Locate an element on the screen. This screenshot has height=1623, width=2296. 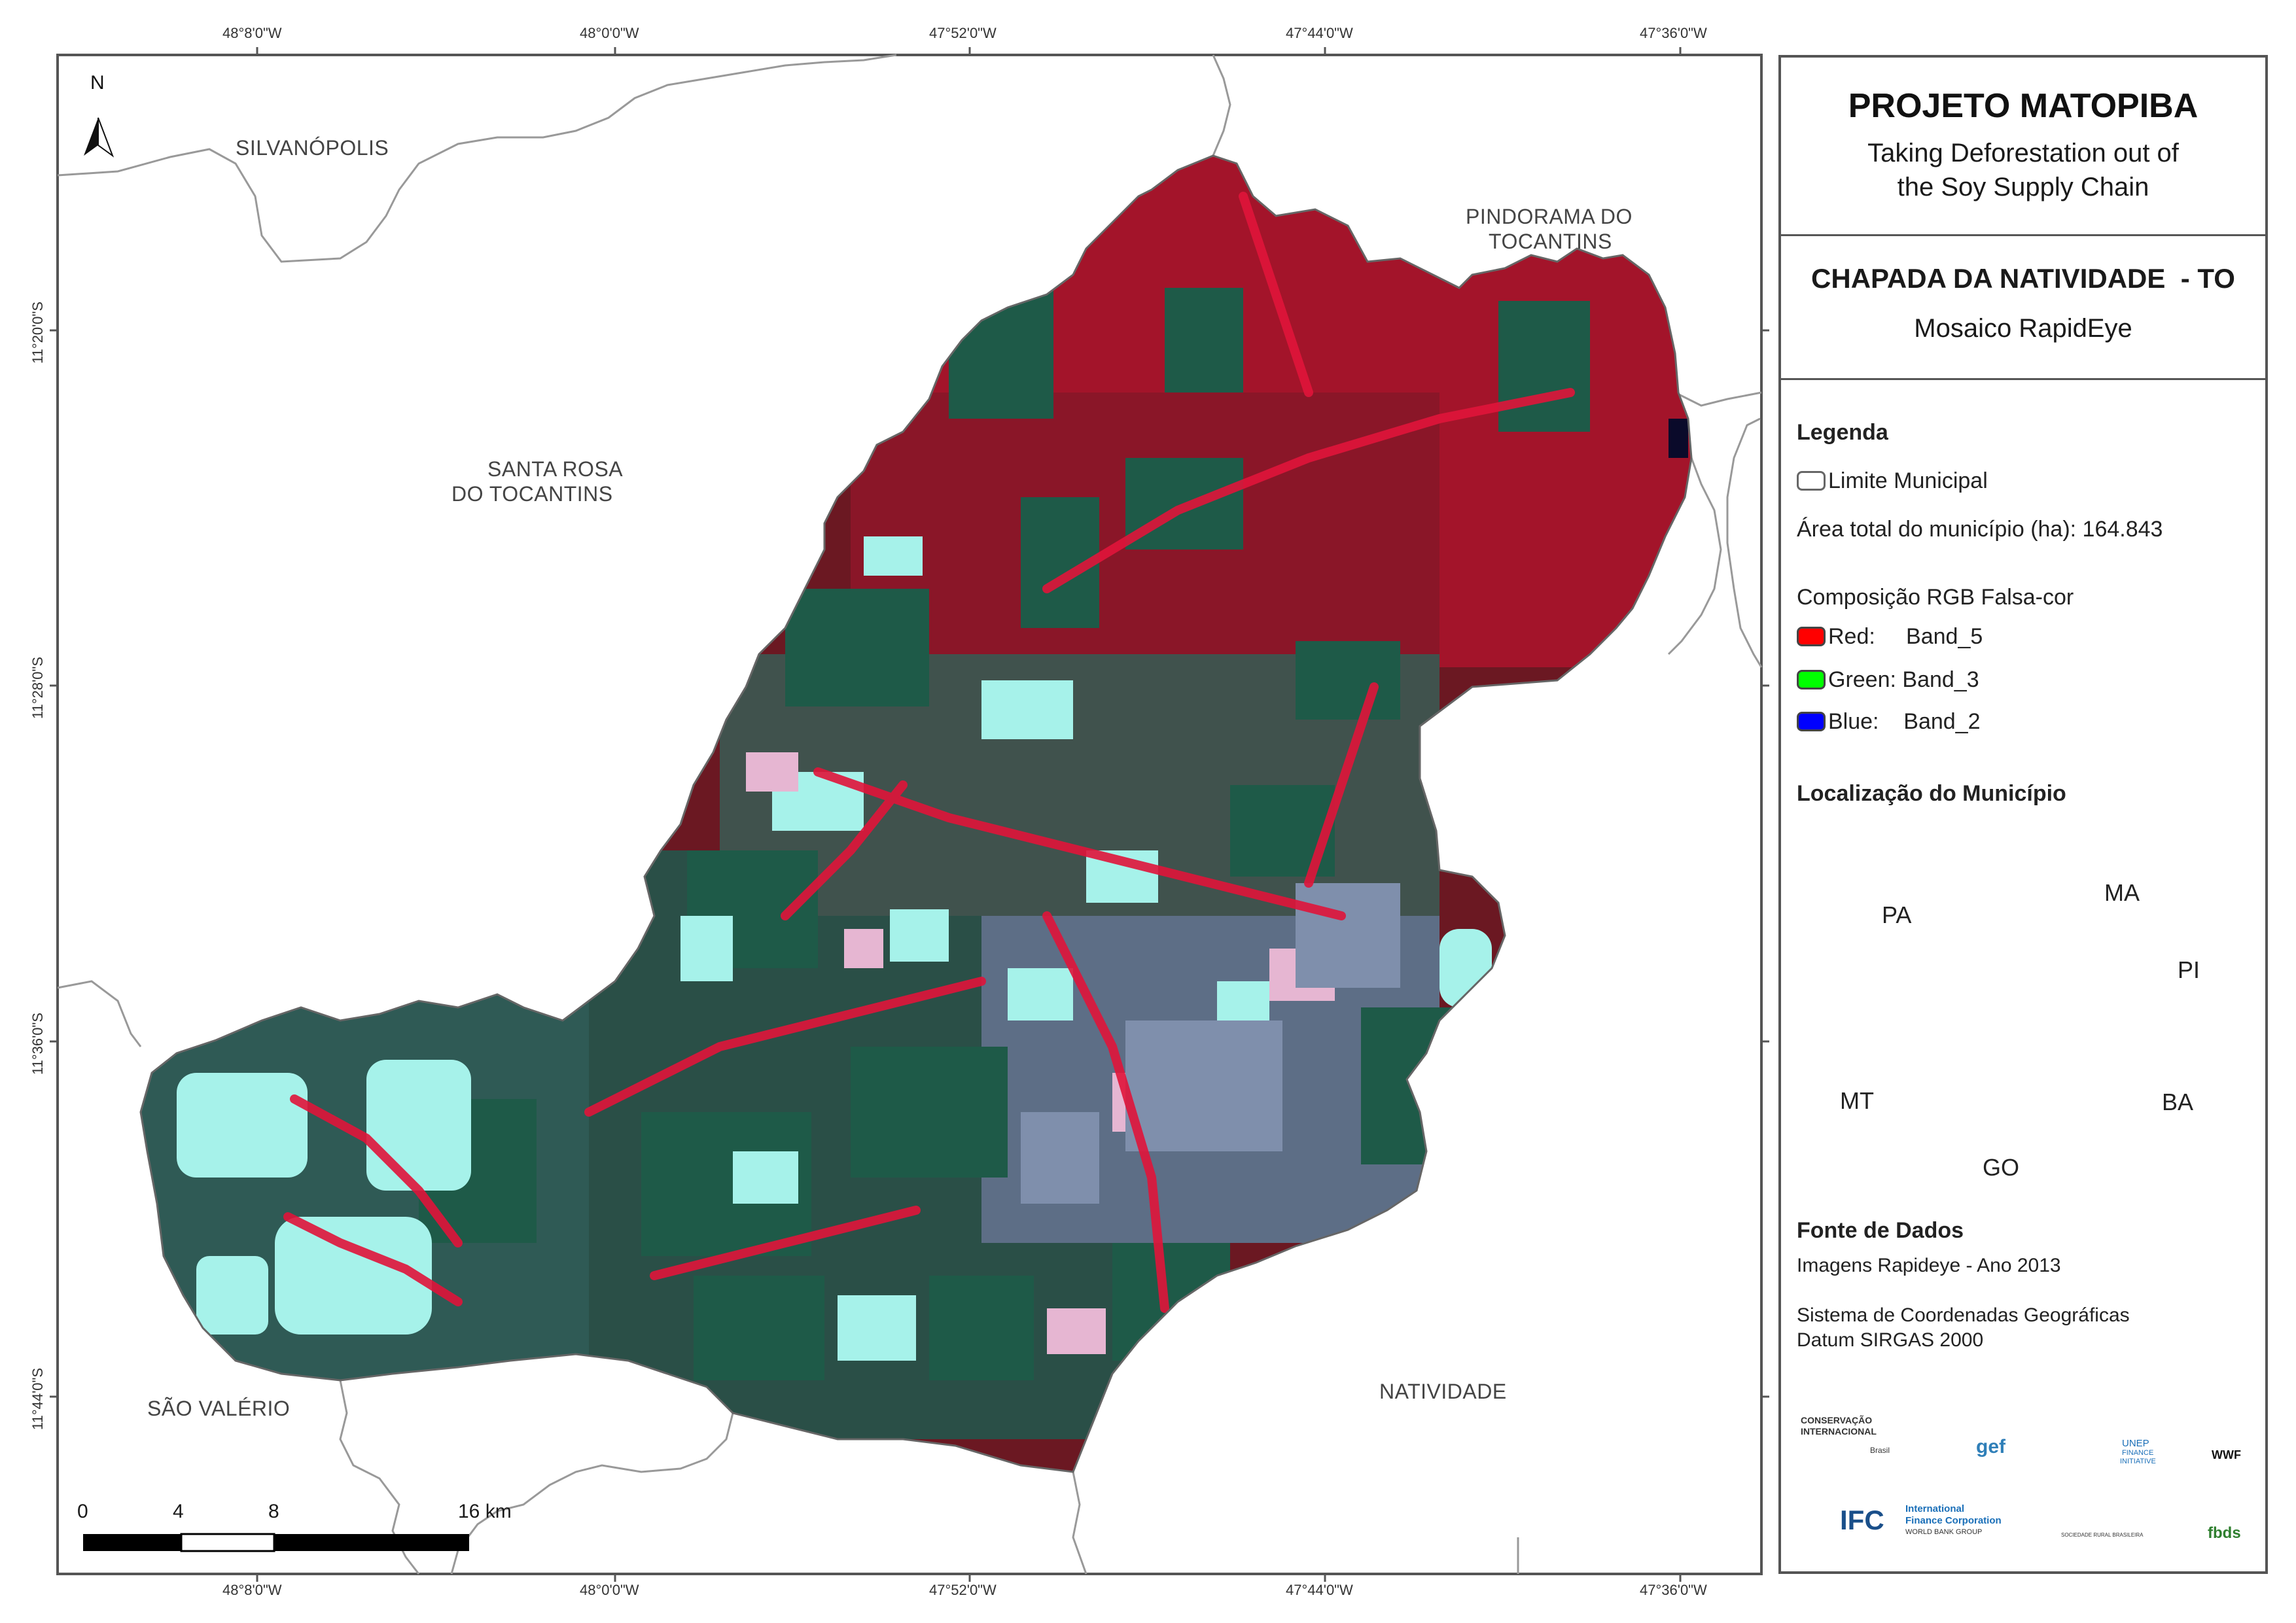
town-natividade: NATIVIDADE is located at coordinates (1443, 1392).